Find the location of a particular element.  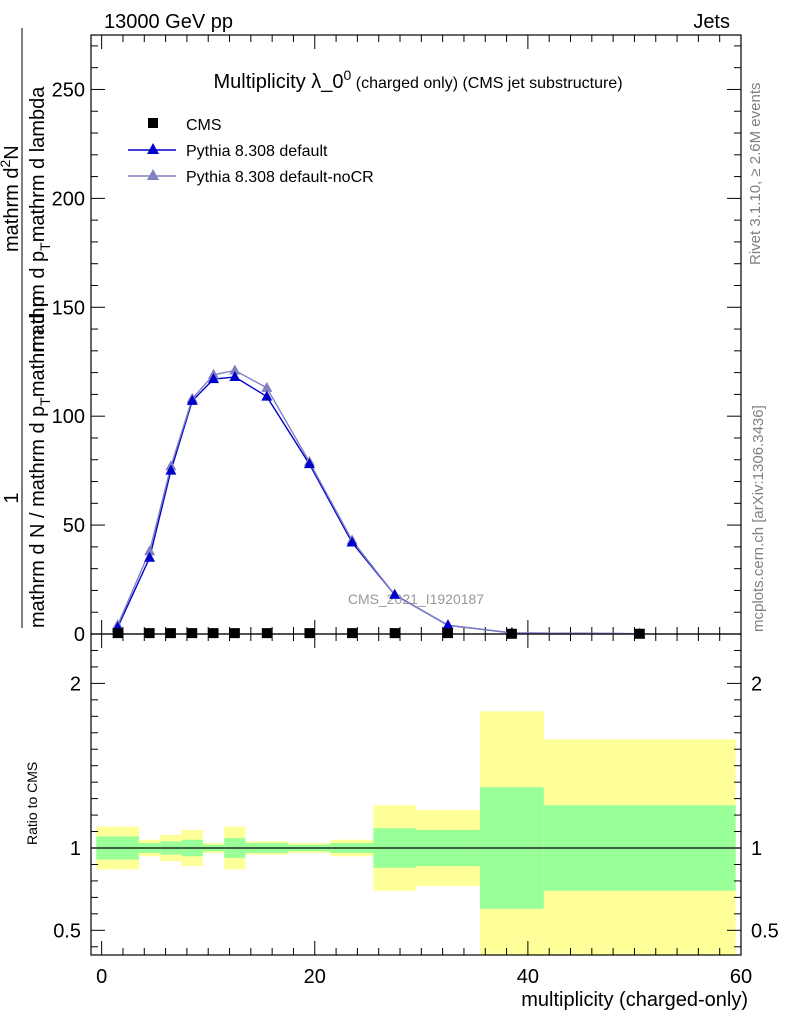

analysis-watermark: CMS_2021_I1920187 is located at coordinates (416, 599).